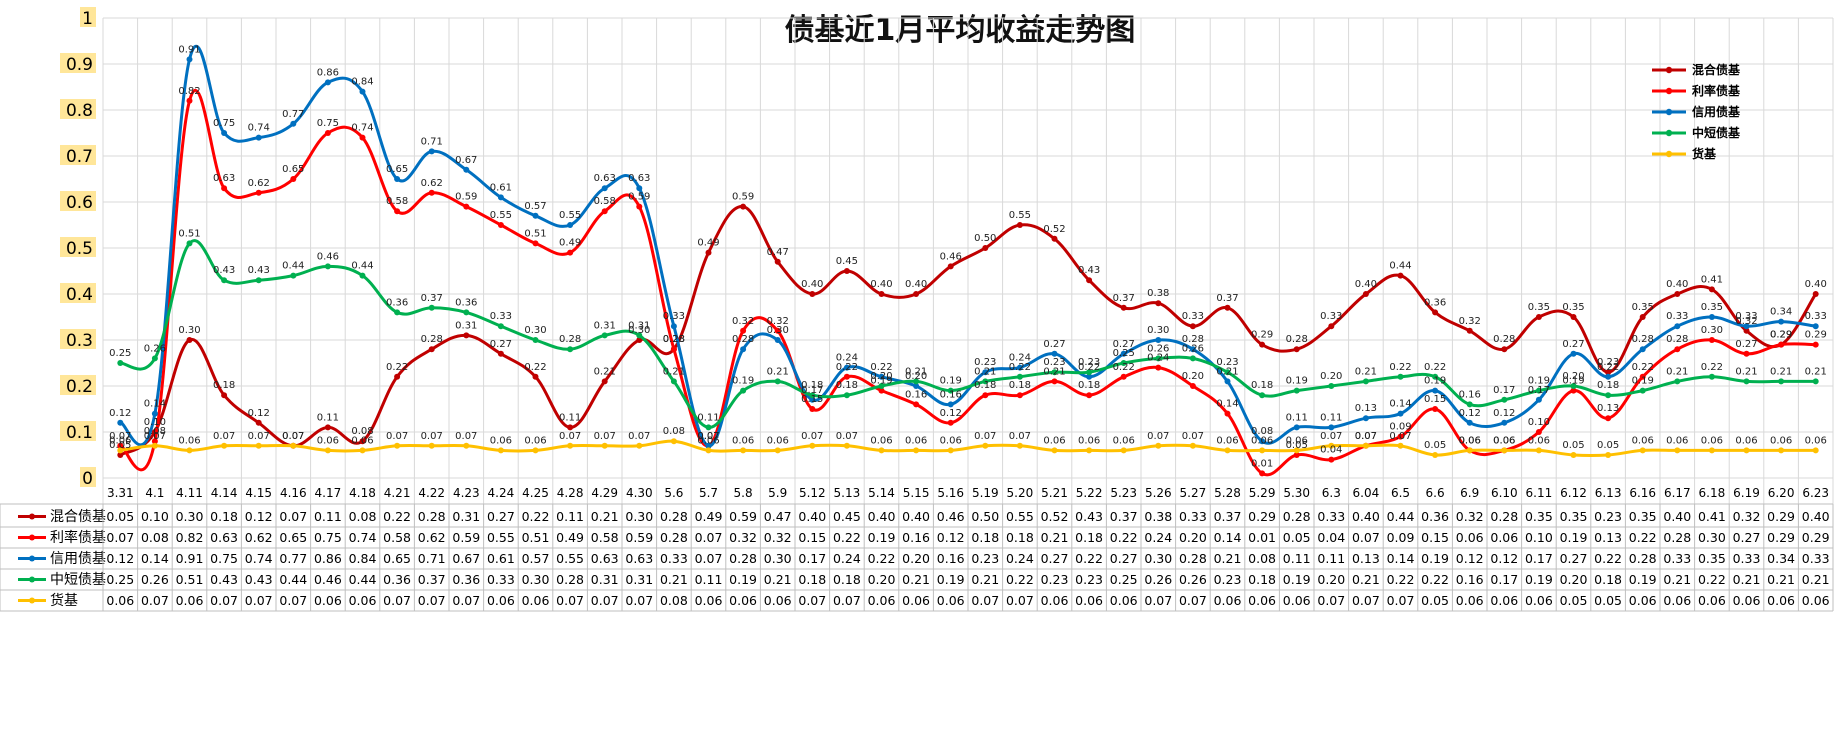 Image resolution: width=1837 pixels, height=730 pixels. I want to click on data-label: 0.05, so click(120, 445).